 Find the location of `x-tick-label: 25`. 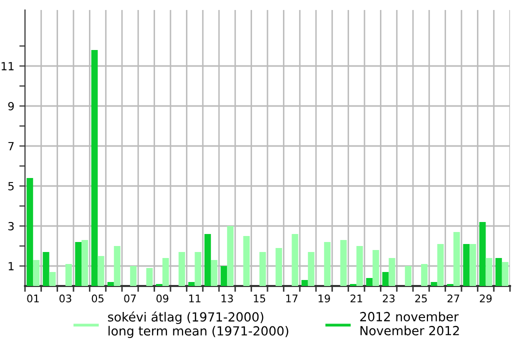

x-tick-label: 25 is located at coordinates (421, 298).